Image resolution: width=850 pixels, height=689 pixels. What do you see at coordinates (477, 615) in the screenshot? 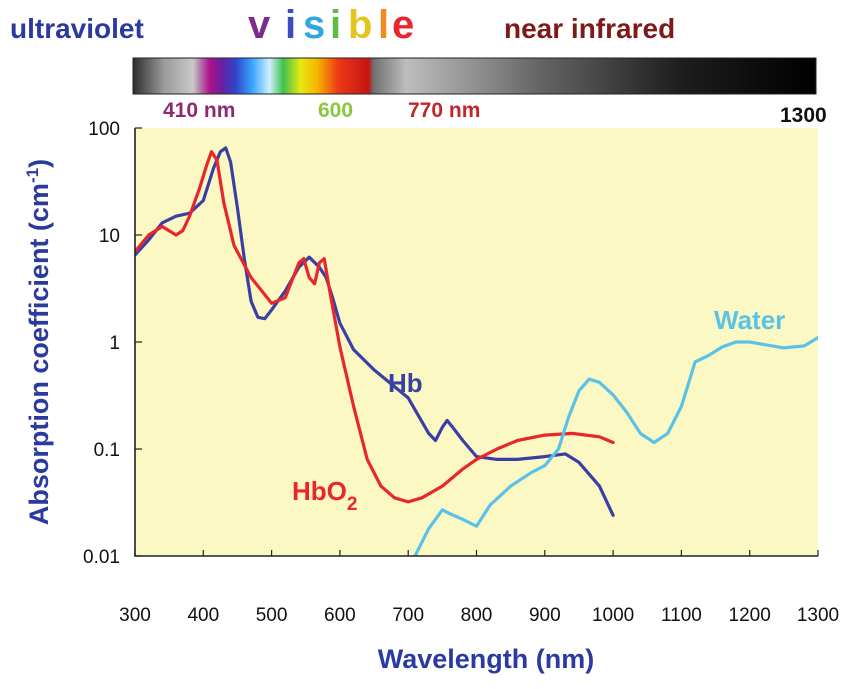
I see `x-tick-label: 800` at bounding box center [477, 615].